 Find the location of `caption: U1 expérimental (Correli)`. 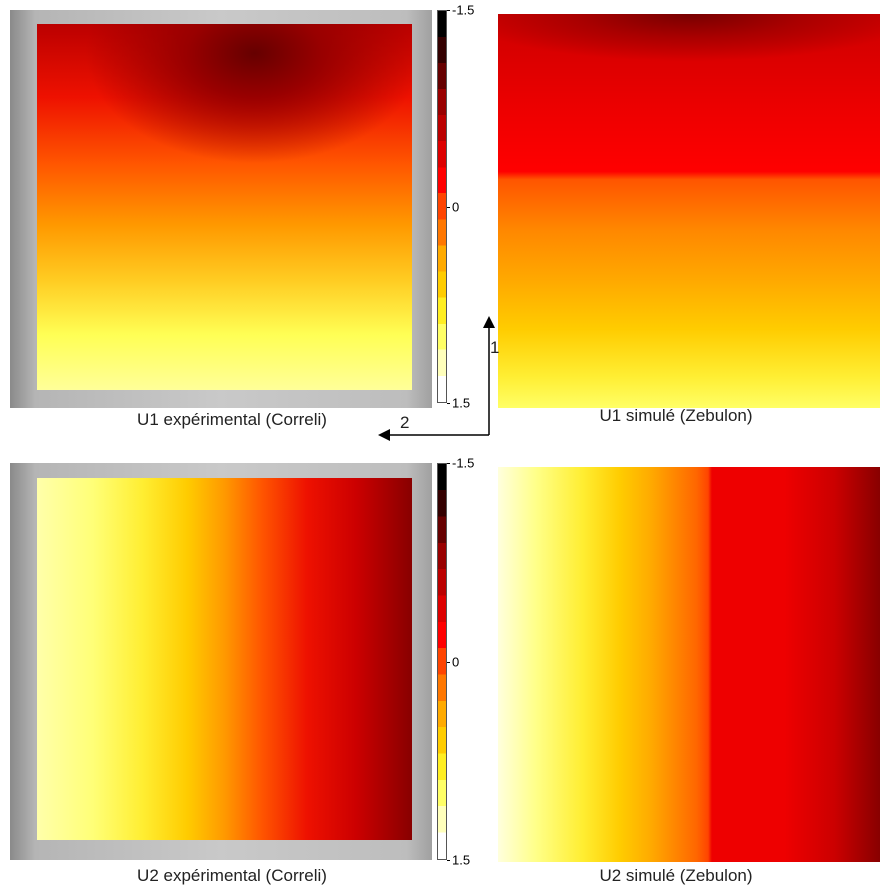

caption: U1 expérimental (Correli) is located at coordinates (232, 419).